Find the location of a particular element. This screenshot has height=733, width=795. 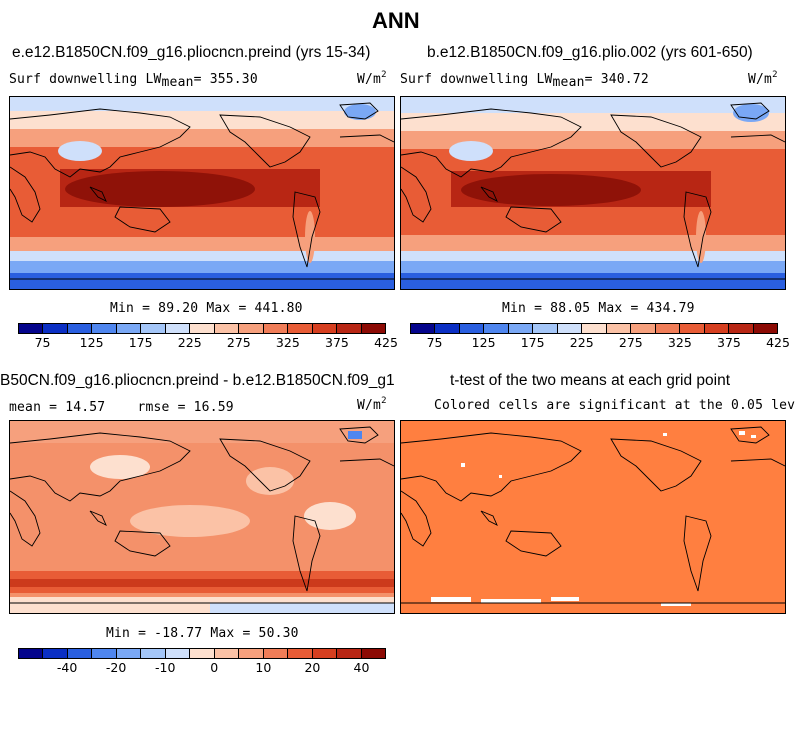

colorbar-tick-label: 20 is located at coordinates (312, 667).